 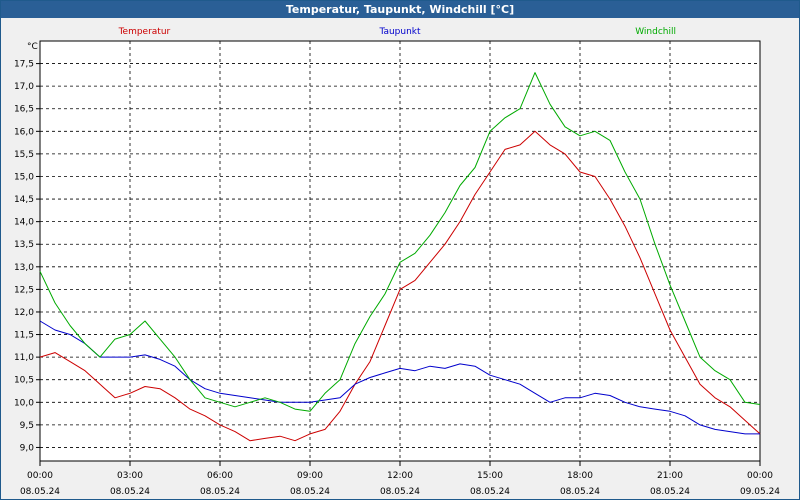 I want to click on x-tick-time-label: 15:00, so click(x=490, y=476).